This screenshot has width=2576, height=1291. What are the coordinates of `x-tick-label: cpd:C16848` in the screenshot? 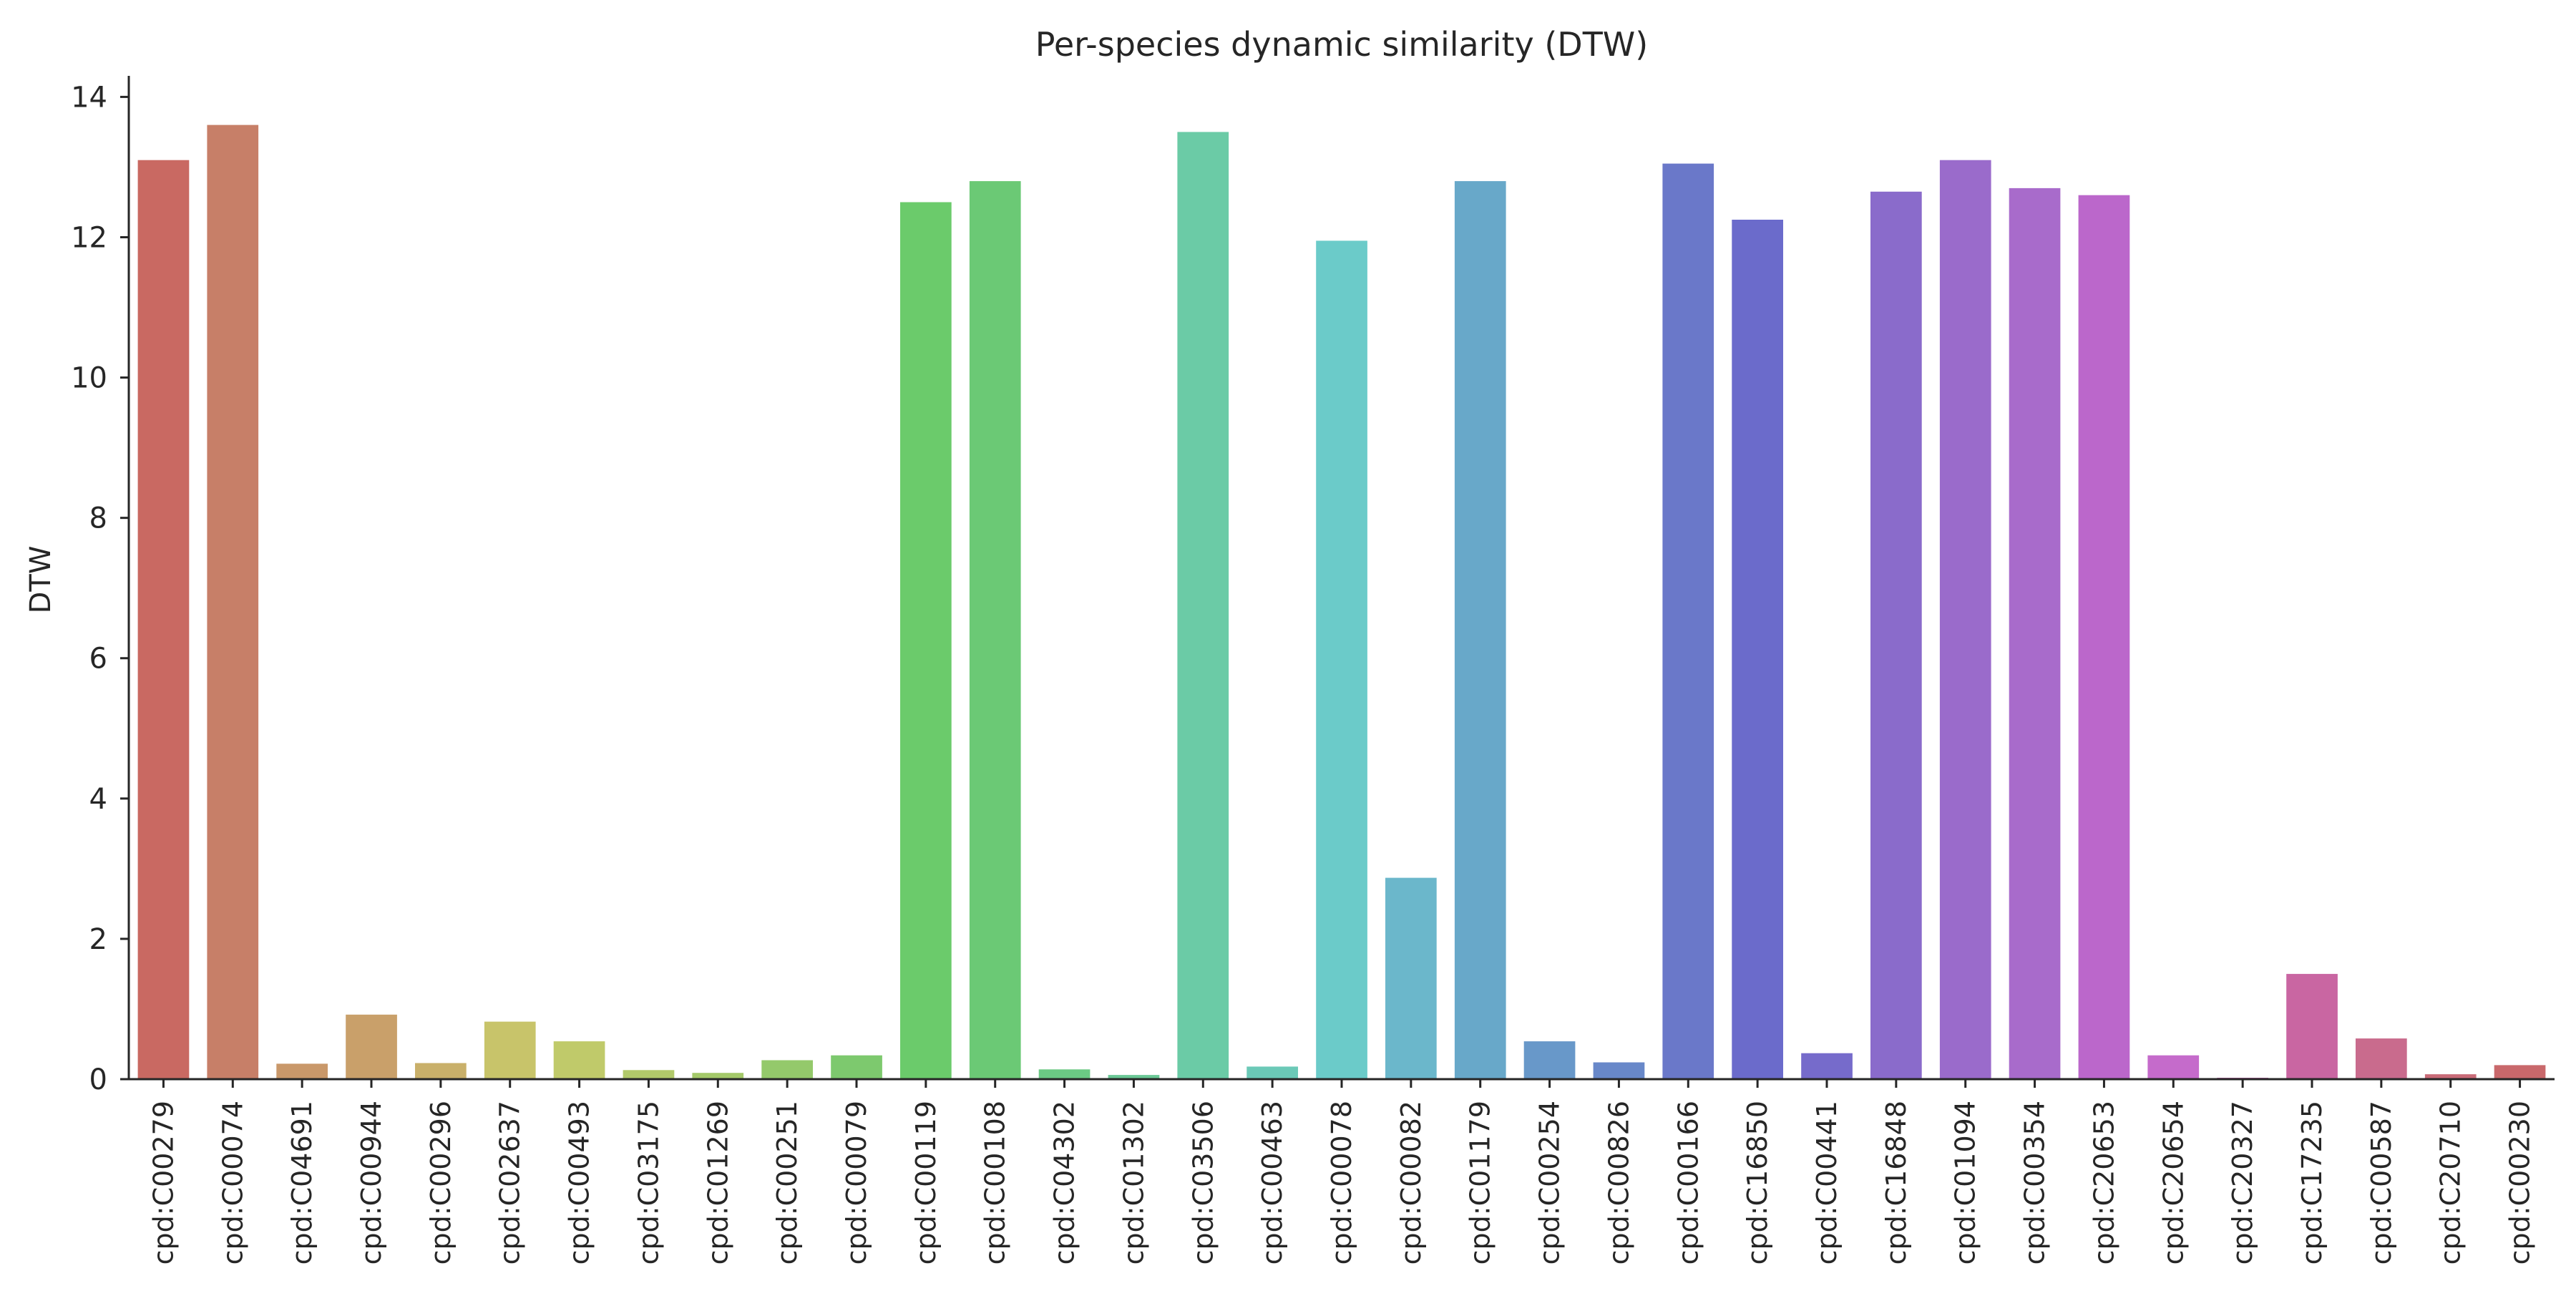 It's located at (1896, 1183).